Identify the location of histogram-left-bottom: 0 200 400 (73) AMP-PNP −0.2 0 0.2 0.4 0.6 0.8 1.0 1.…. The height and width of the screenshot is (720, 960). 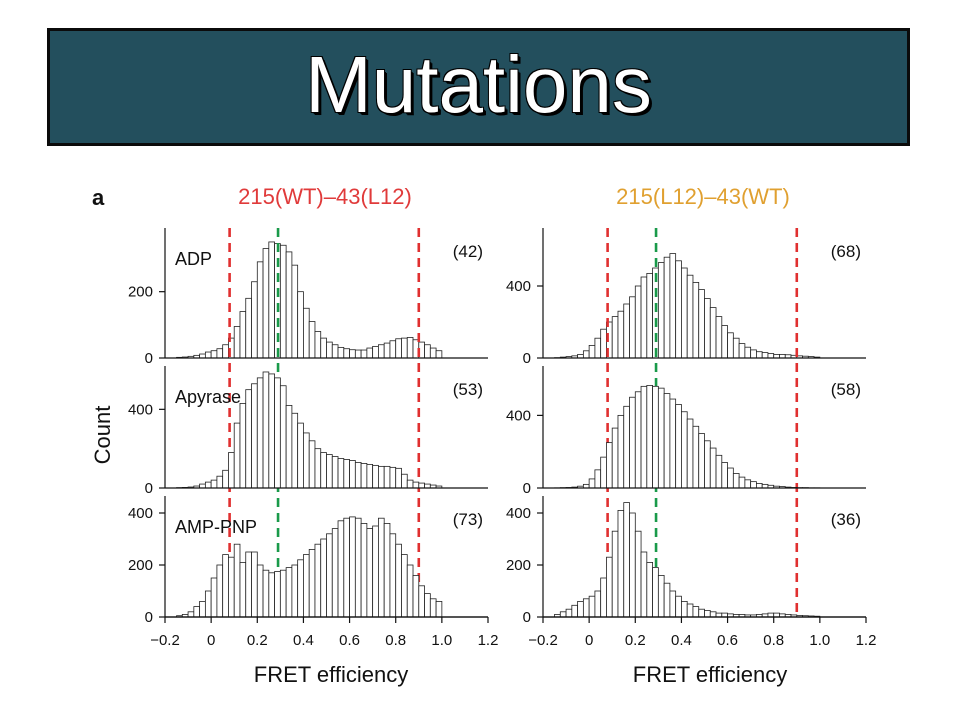
(313, 572).